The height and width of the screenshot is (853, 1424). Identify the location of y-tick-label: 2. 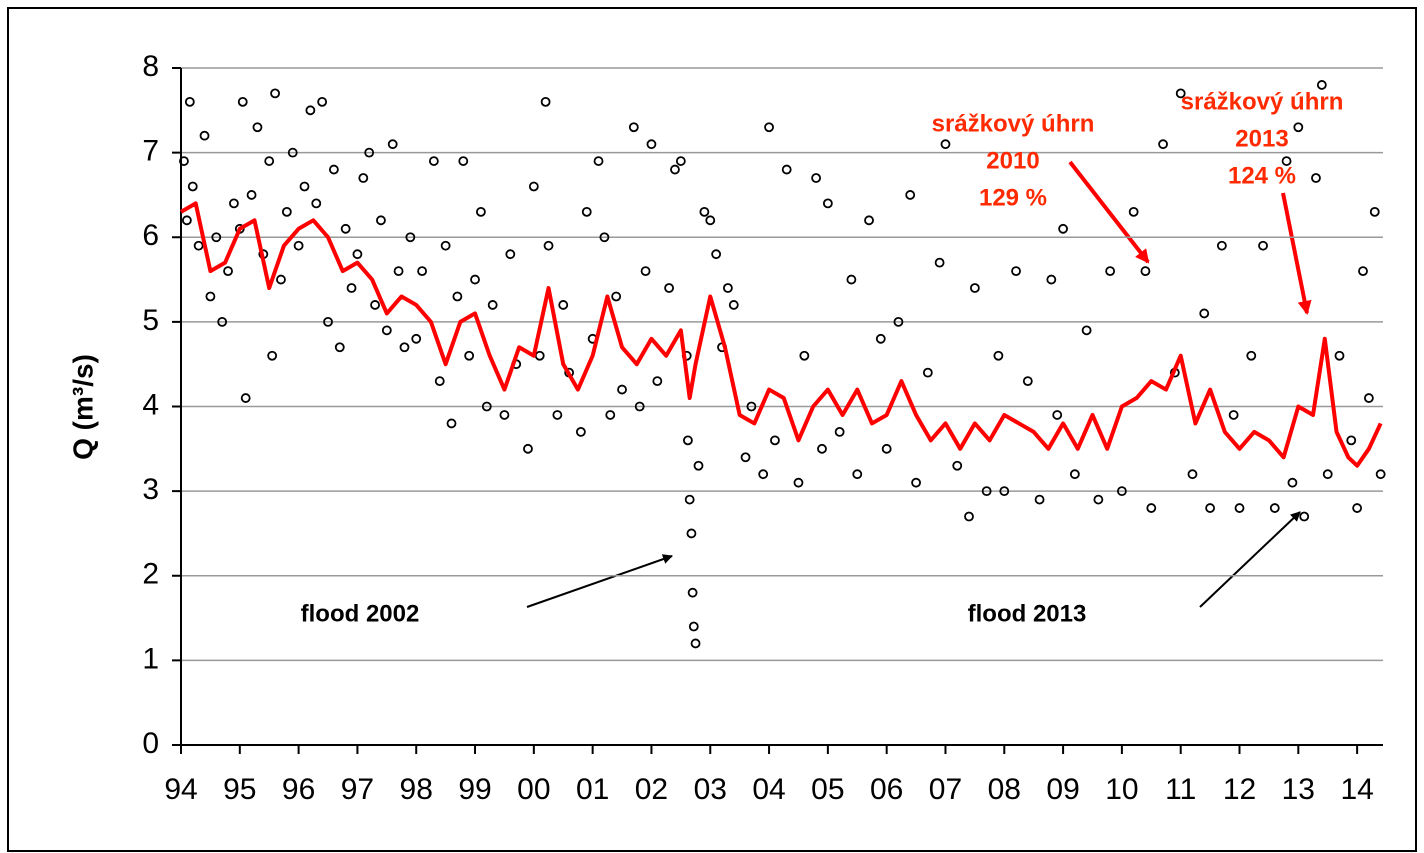
(150, 574).